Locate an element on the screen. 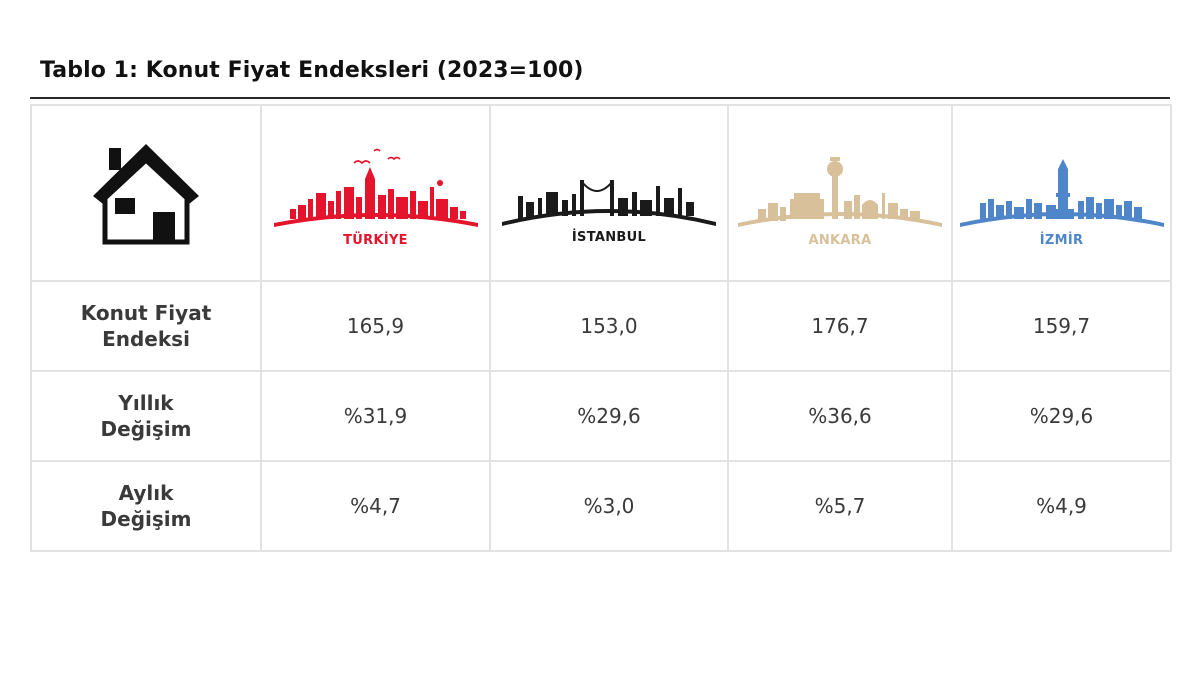 This screenshot has height=675, width=1200. row-label-line: Aylık is located at coordinates (146, 493).